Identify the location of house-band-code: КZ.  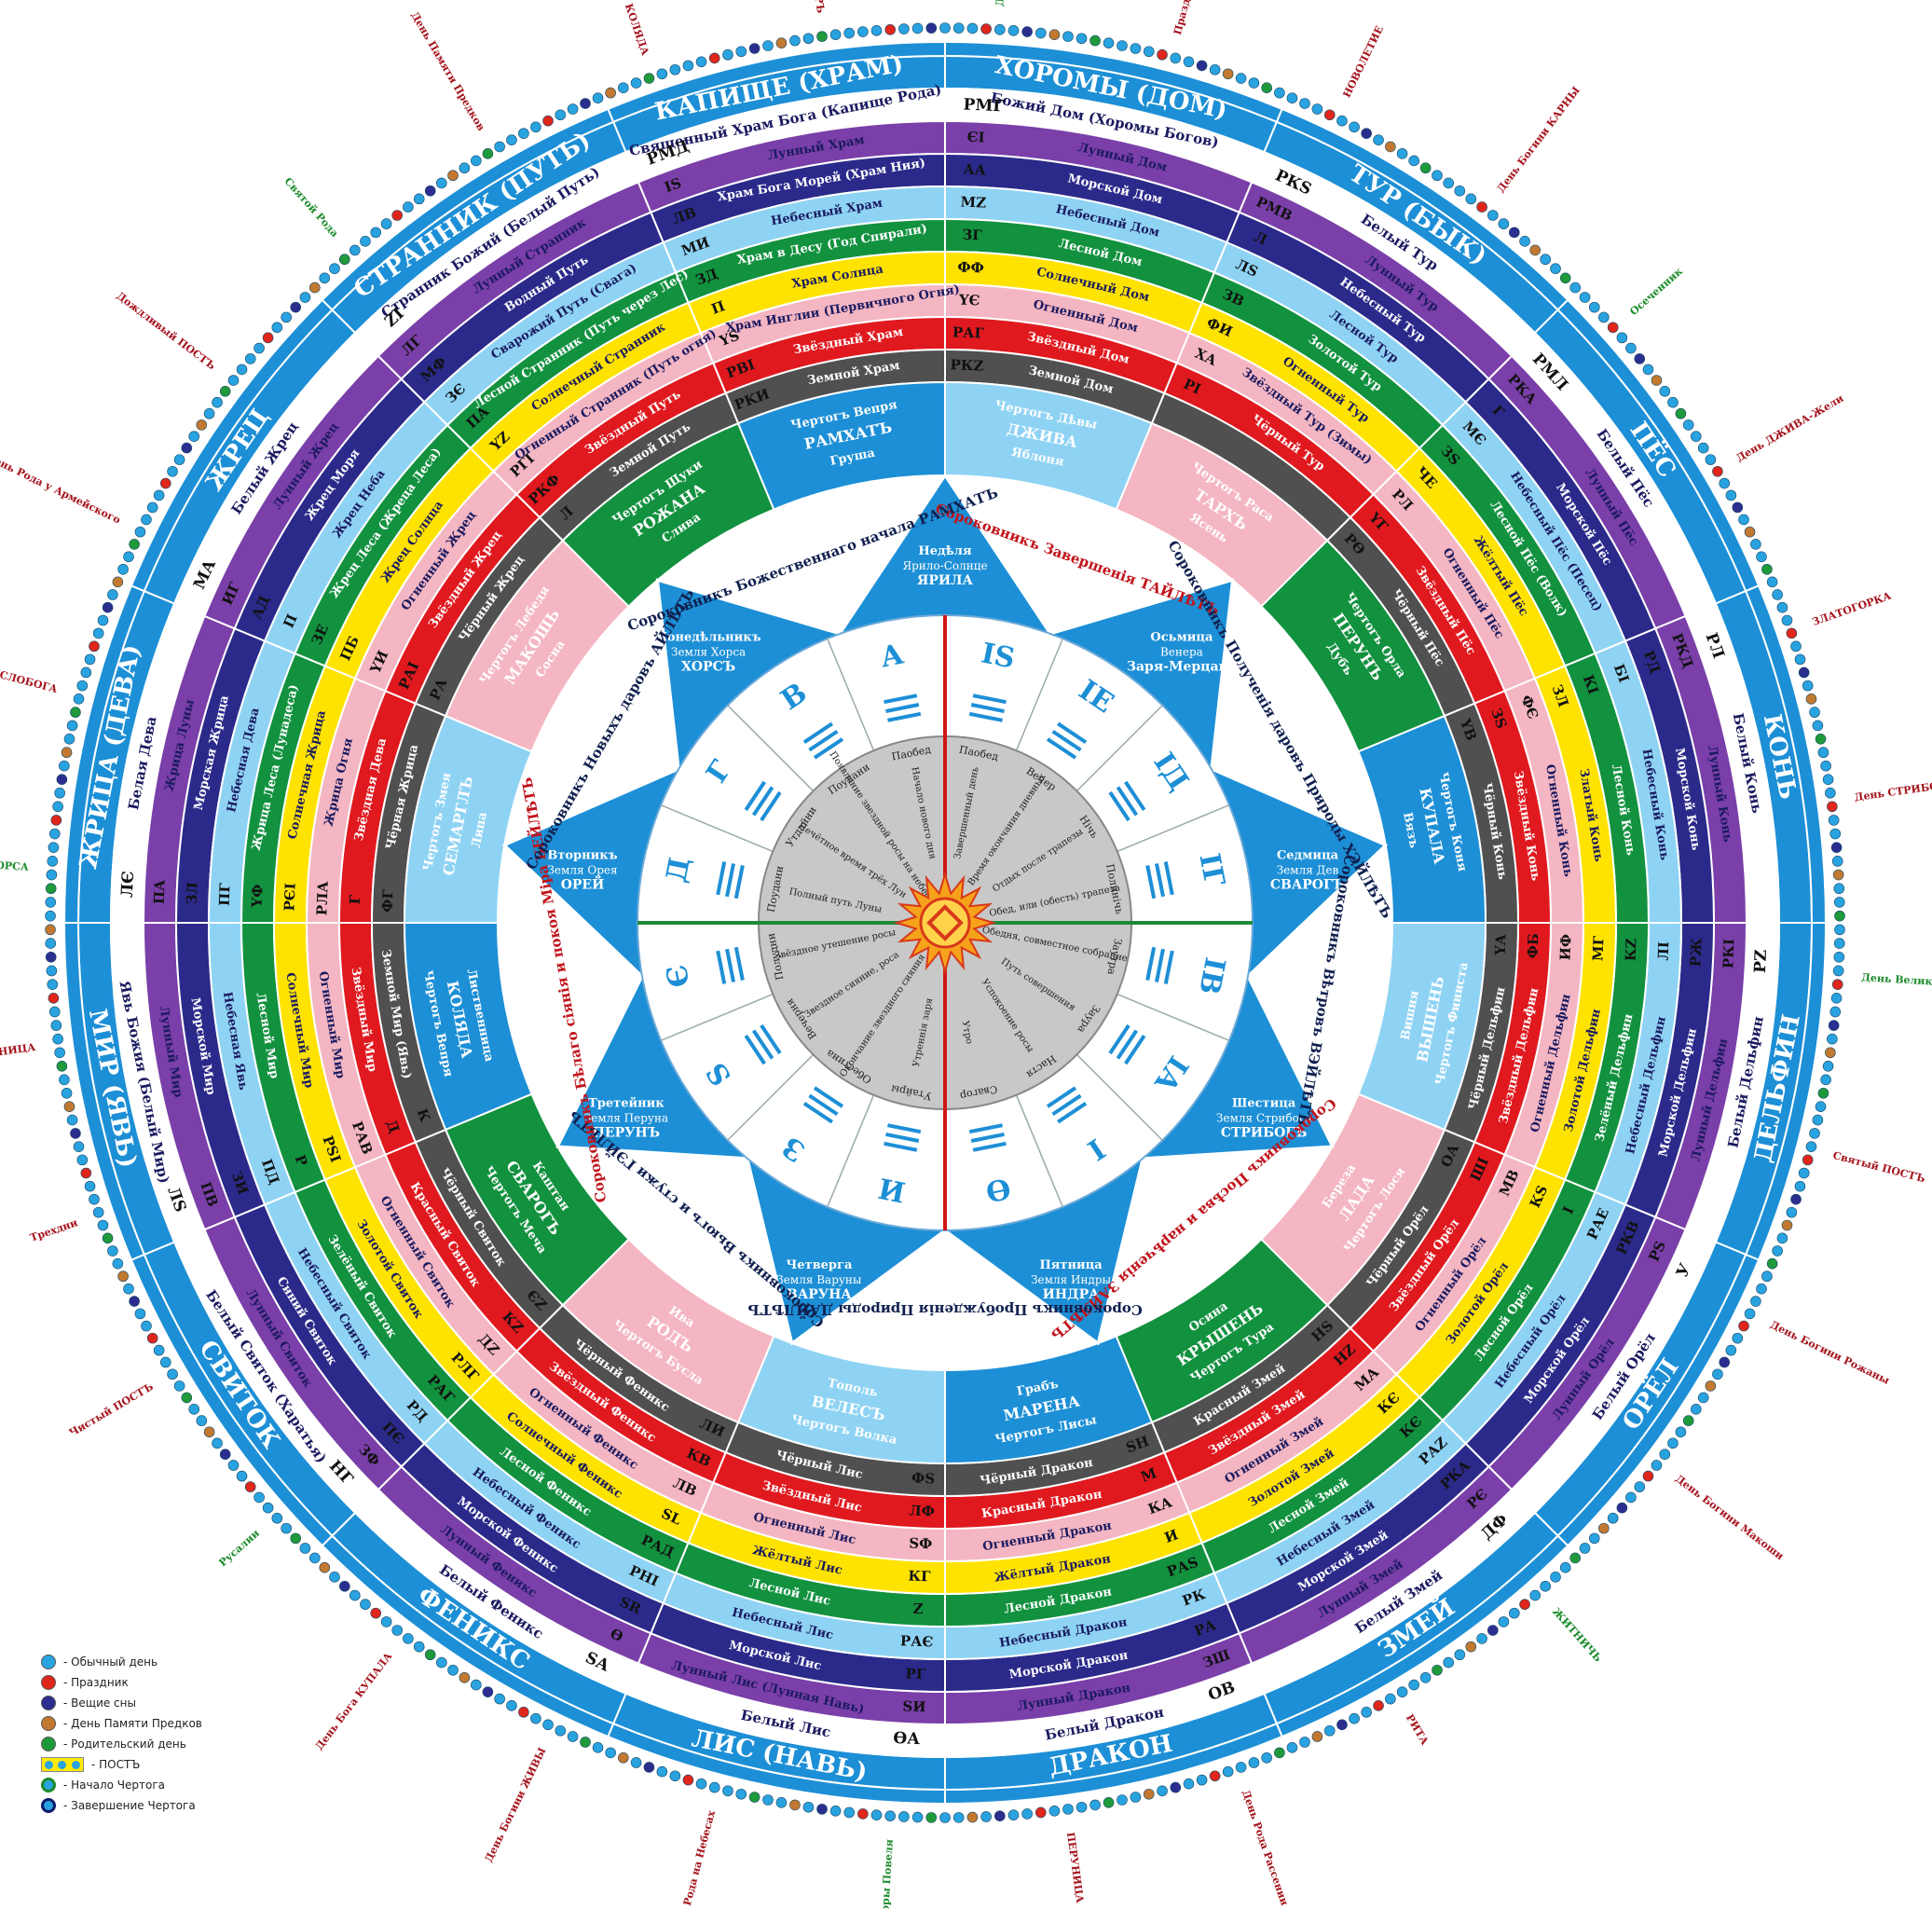
(1630, 950).